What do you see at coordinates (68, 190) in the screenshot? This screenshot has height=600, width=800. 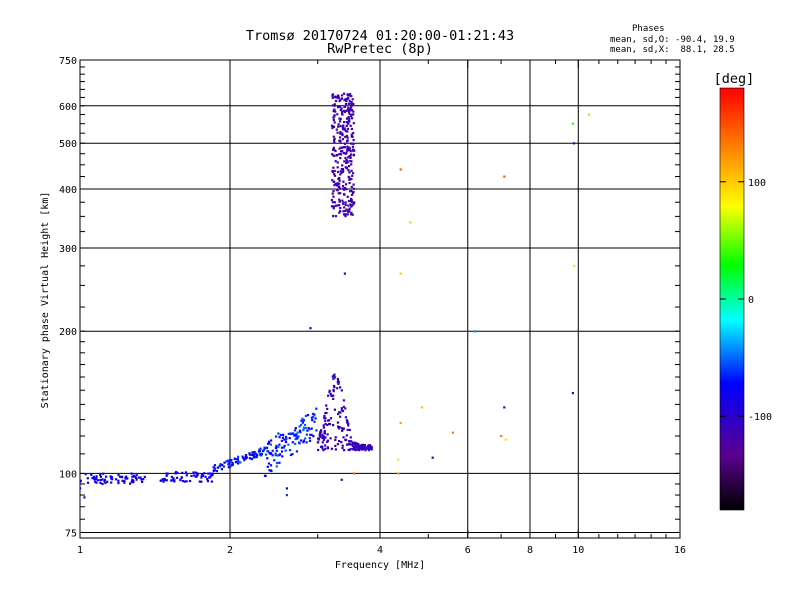 I see `y-tick-label: 400` at bounding box center [68, 190].